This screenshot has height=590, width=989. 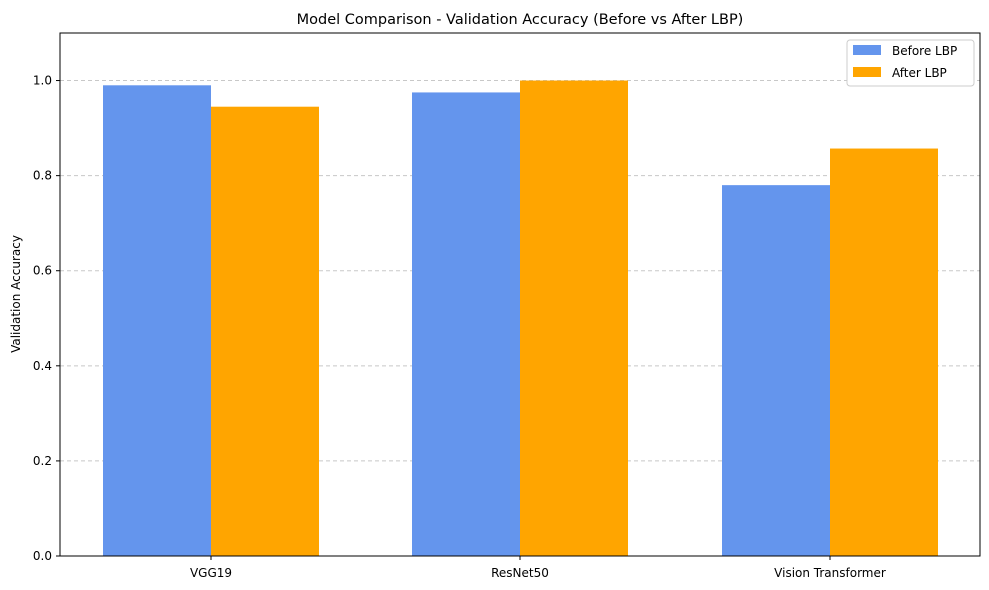 What do you see at coordinates (910, 63) in the screenshot?
I see `legend: Before LBP After LBP` at bounding box center [910, 63].